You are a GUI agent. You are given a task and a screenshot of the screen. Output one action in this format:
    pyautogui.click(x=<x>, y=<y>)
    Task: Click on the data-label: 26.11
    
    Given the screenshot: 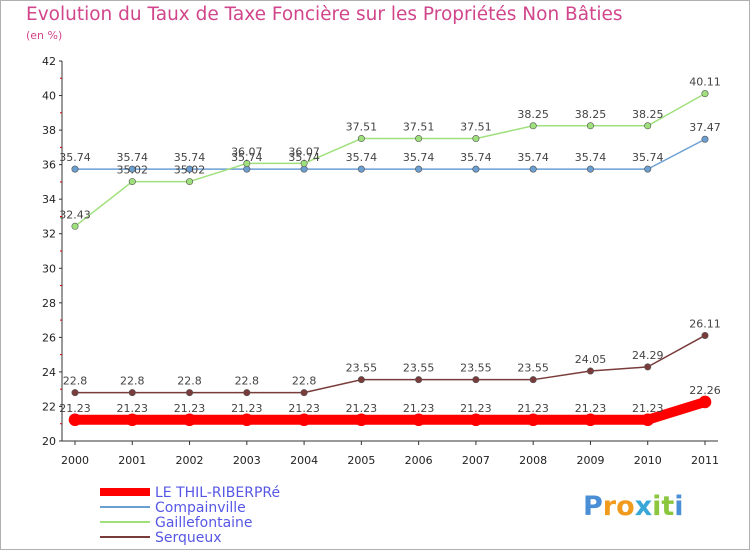 What is the action you would take?
    pyautogui.click(x=705, y=323)
    